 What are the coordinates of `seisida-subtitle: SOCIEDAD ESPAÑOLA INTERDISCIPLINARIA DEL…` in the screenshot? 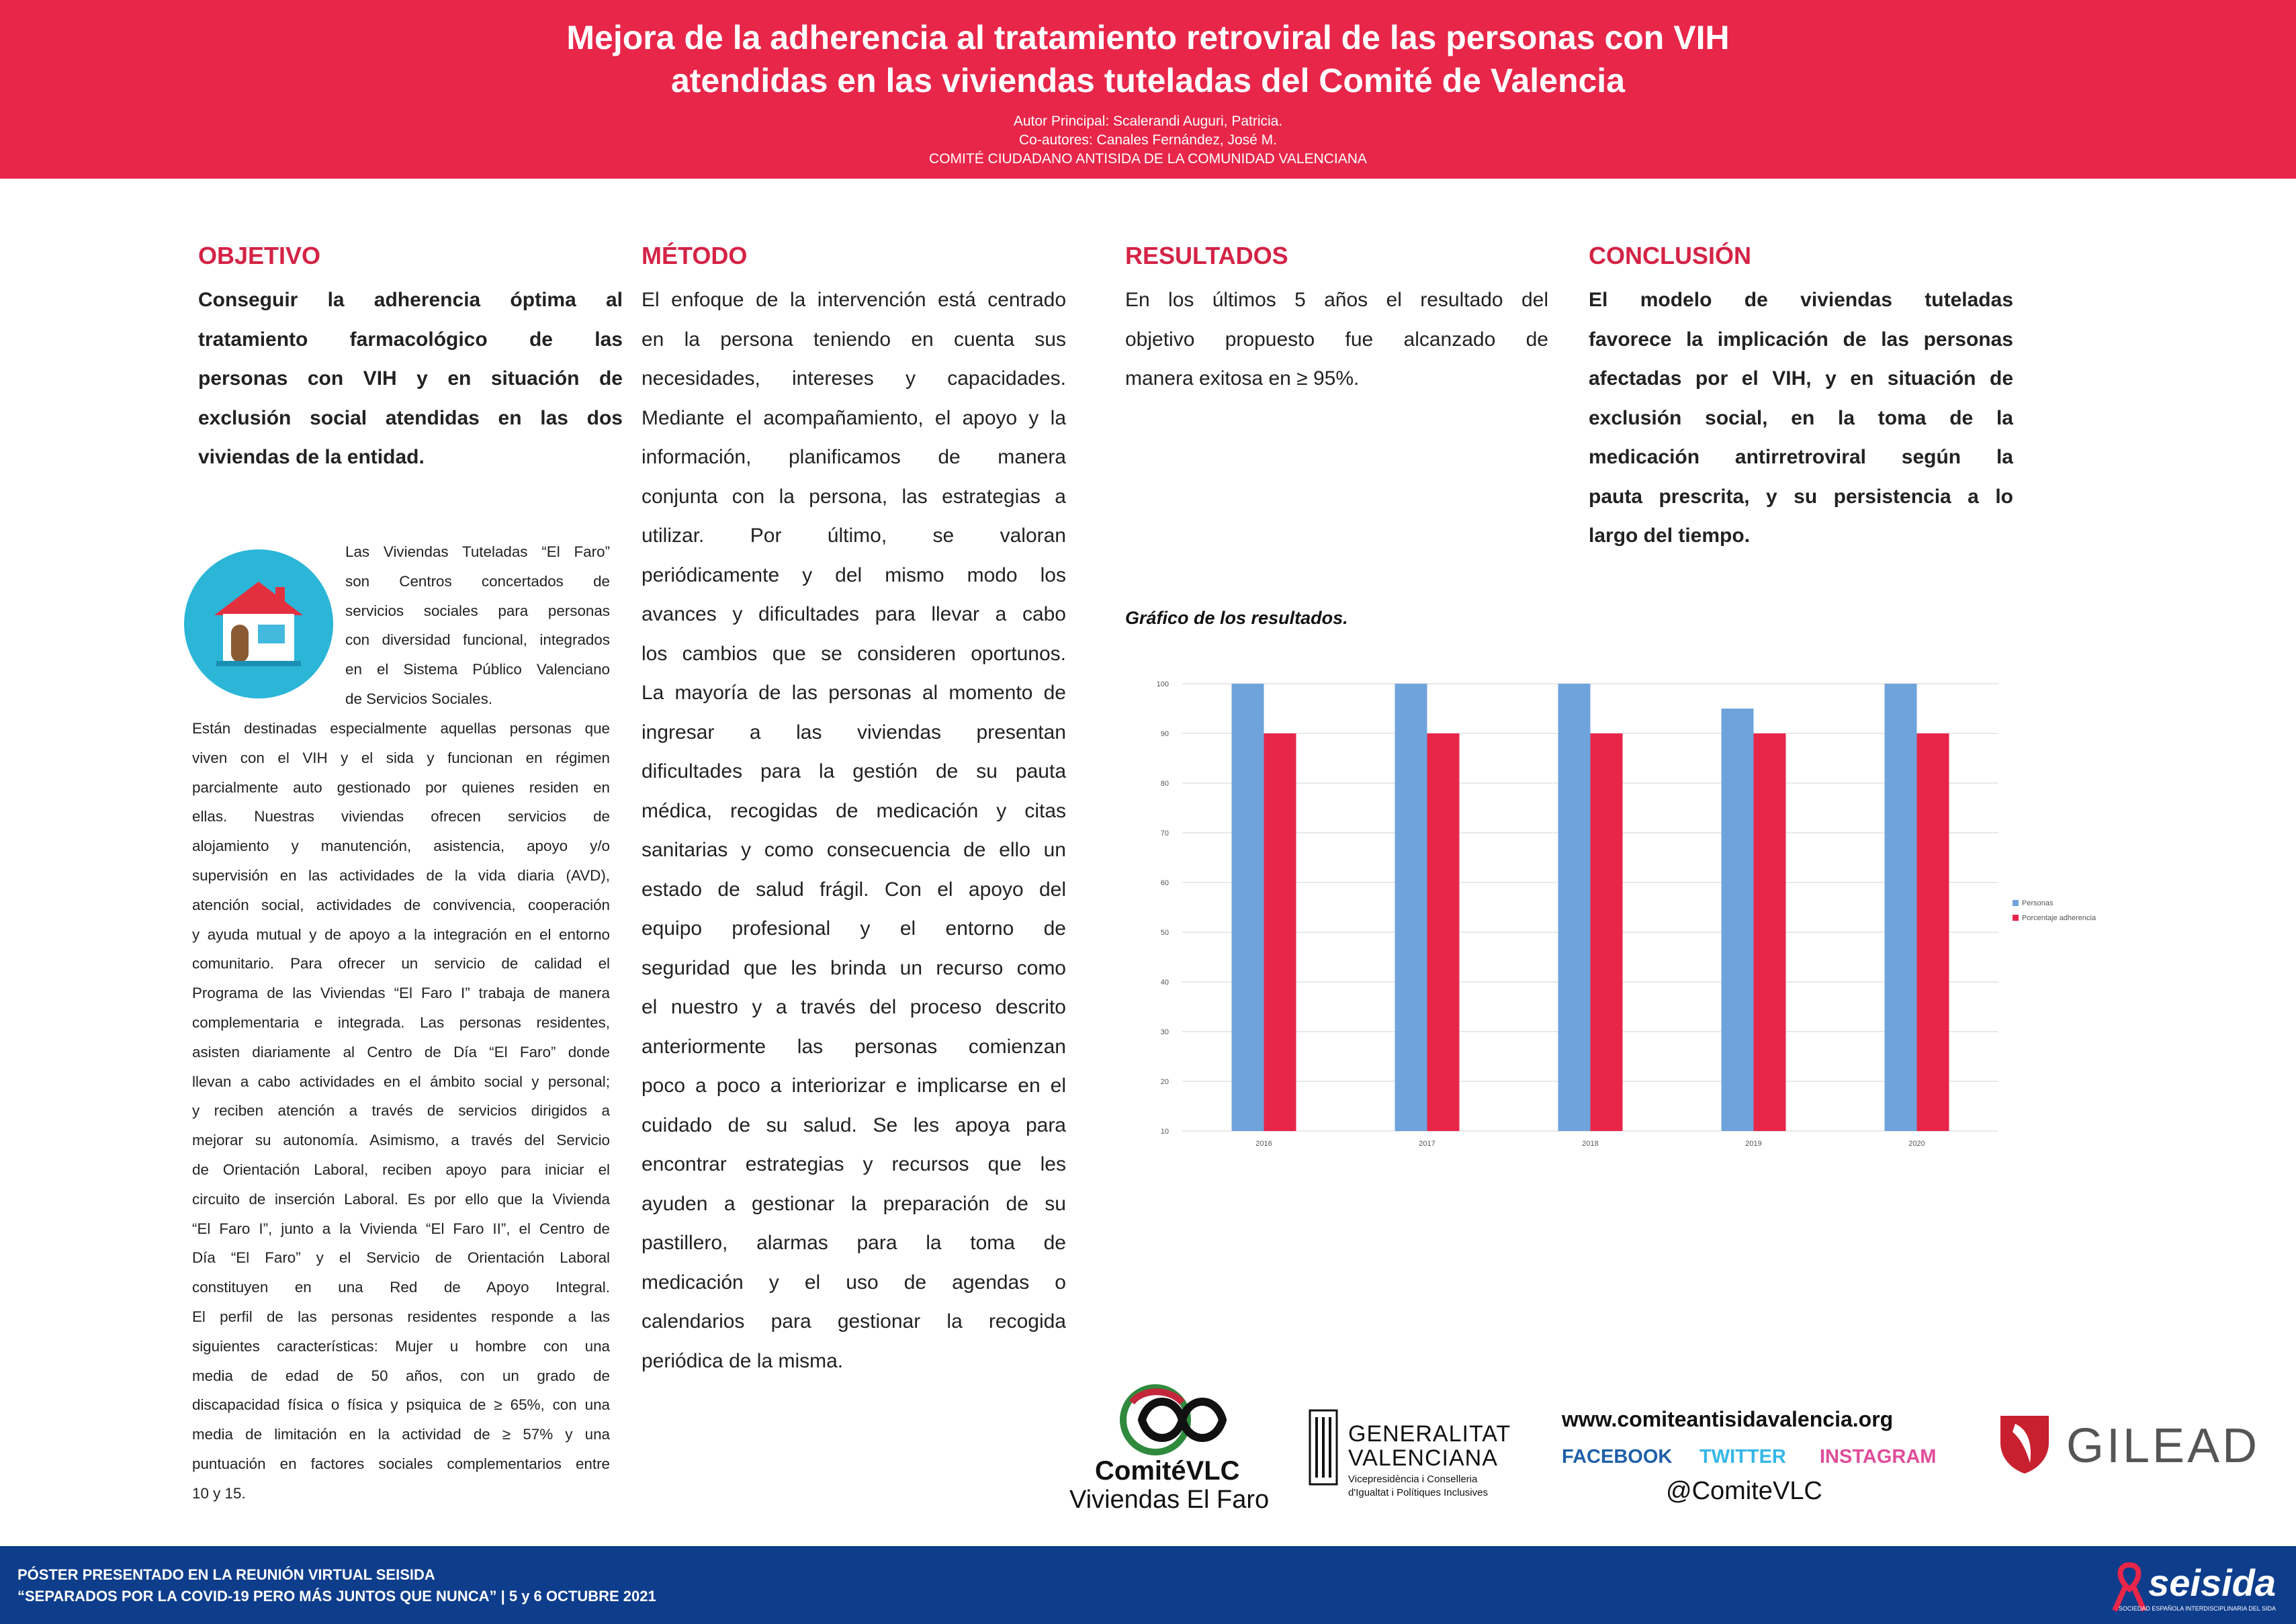 It's located at (2197, 1608).